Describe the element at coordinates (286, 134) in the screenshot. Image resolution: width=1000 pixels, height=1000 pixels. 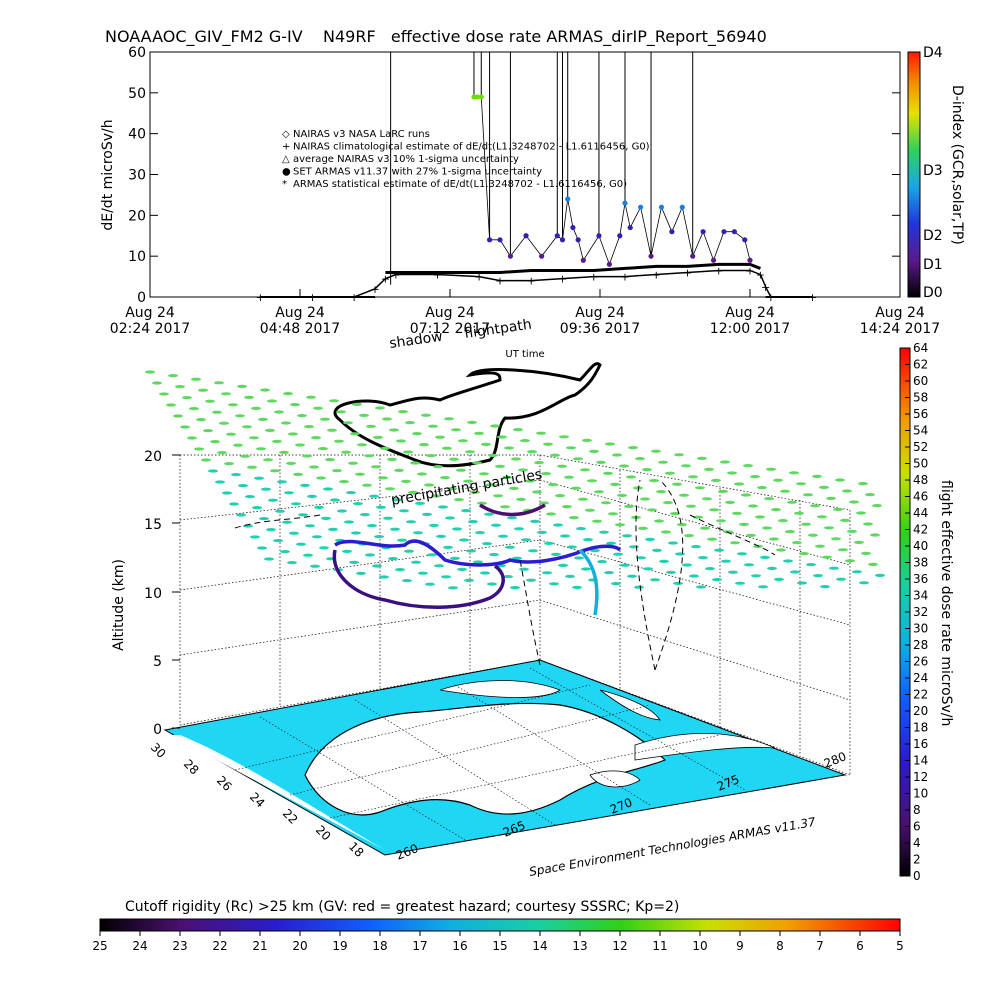
I see `legend-symbol: ◇` at that location.